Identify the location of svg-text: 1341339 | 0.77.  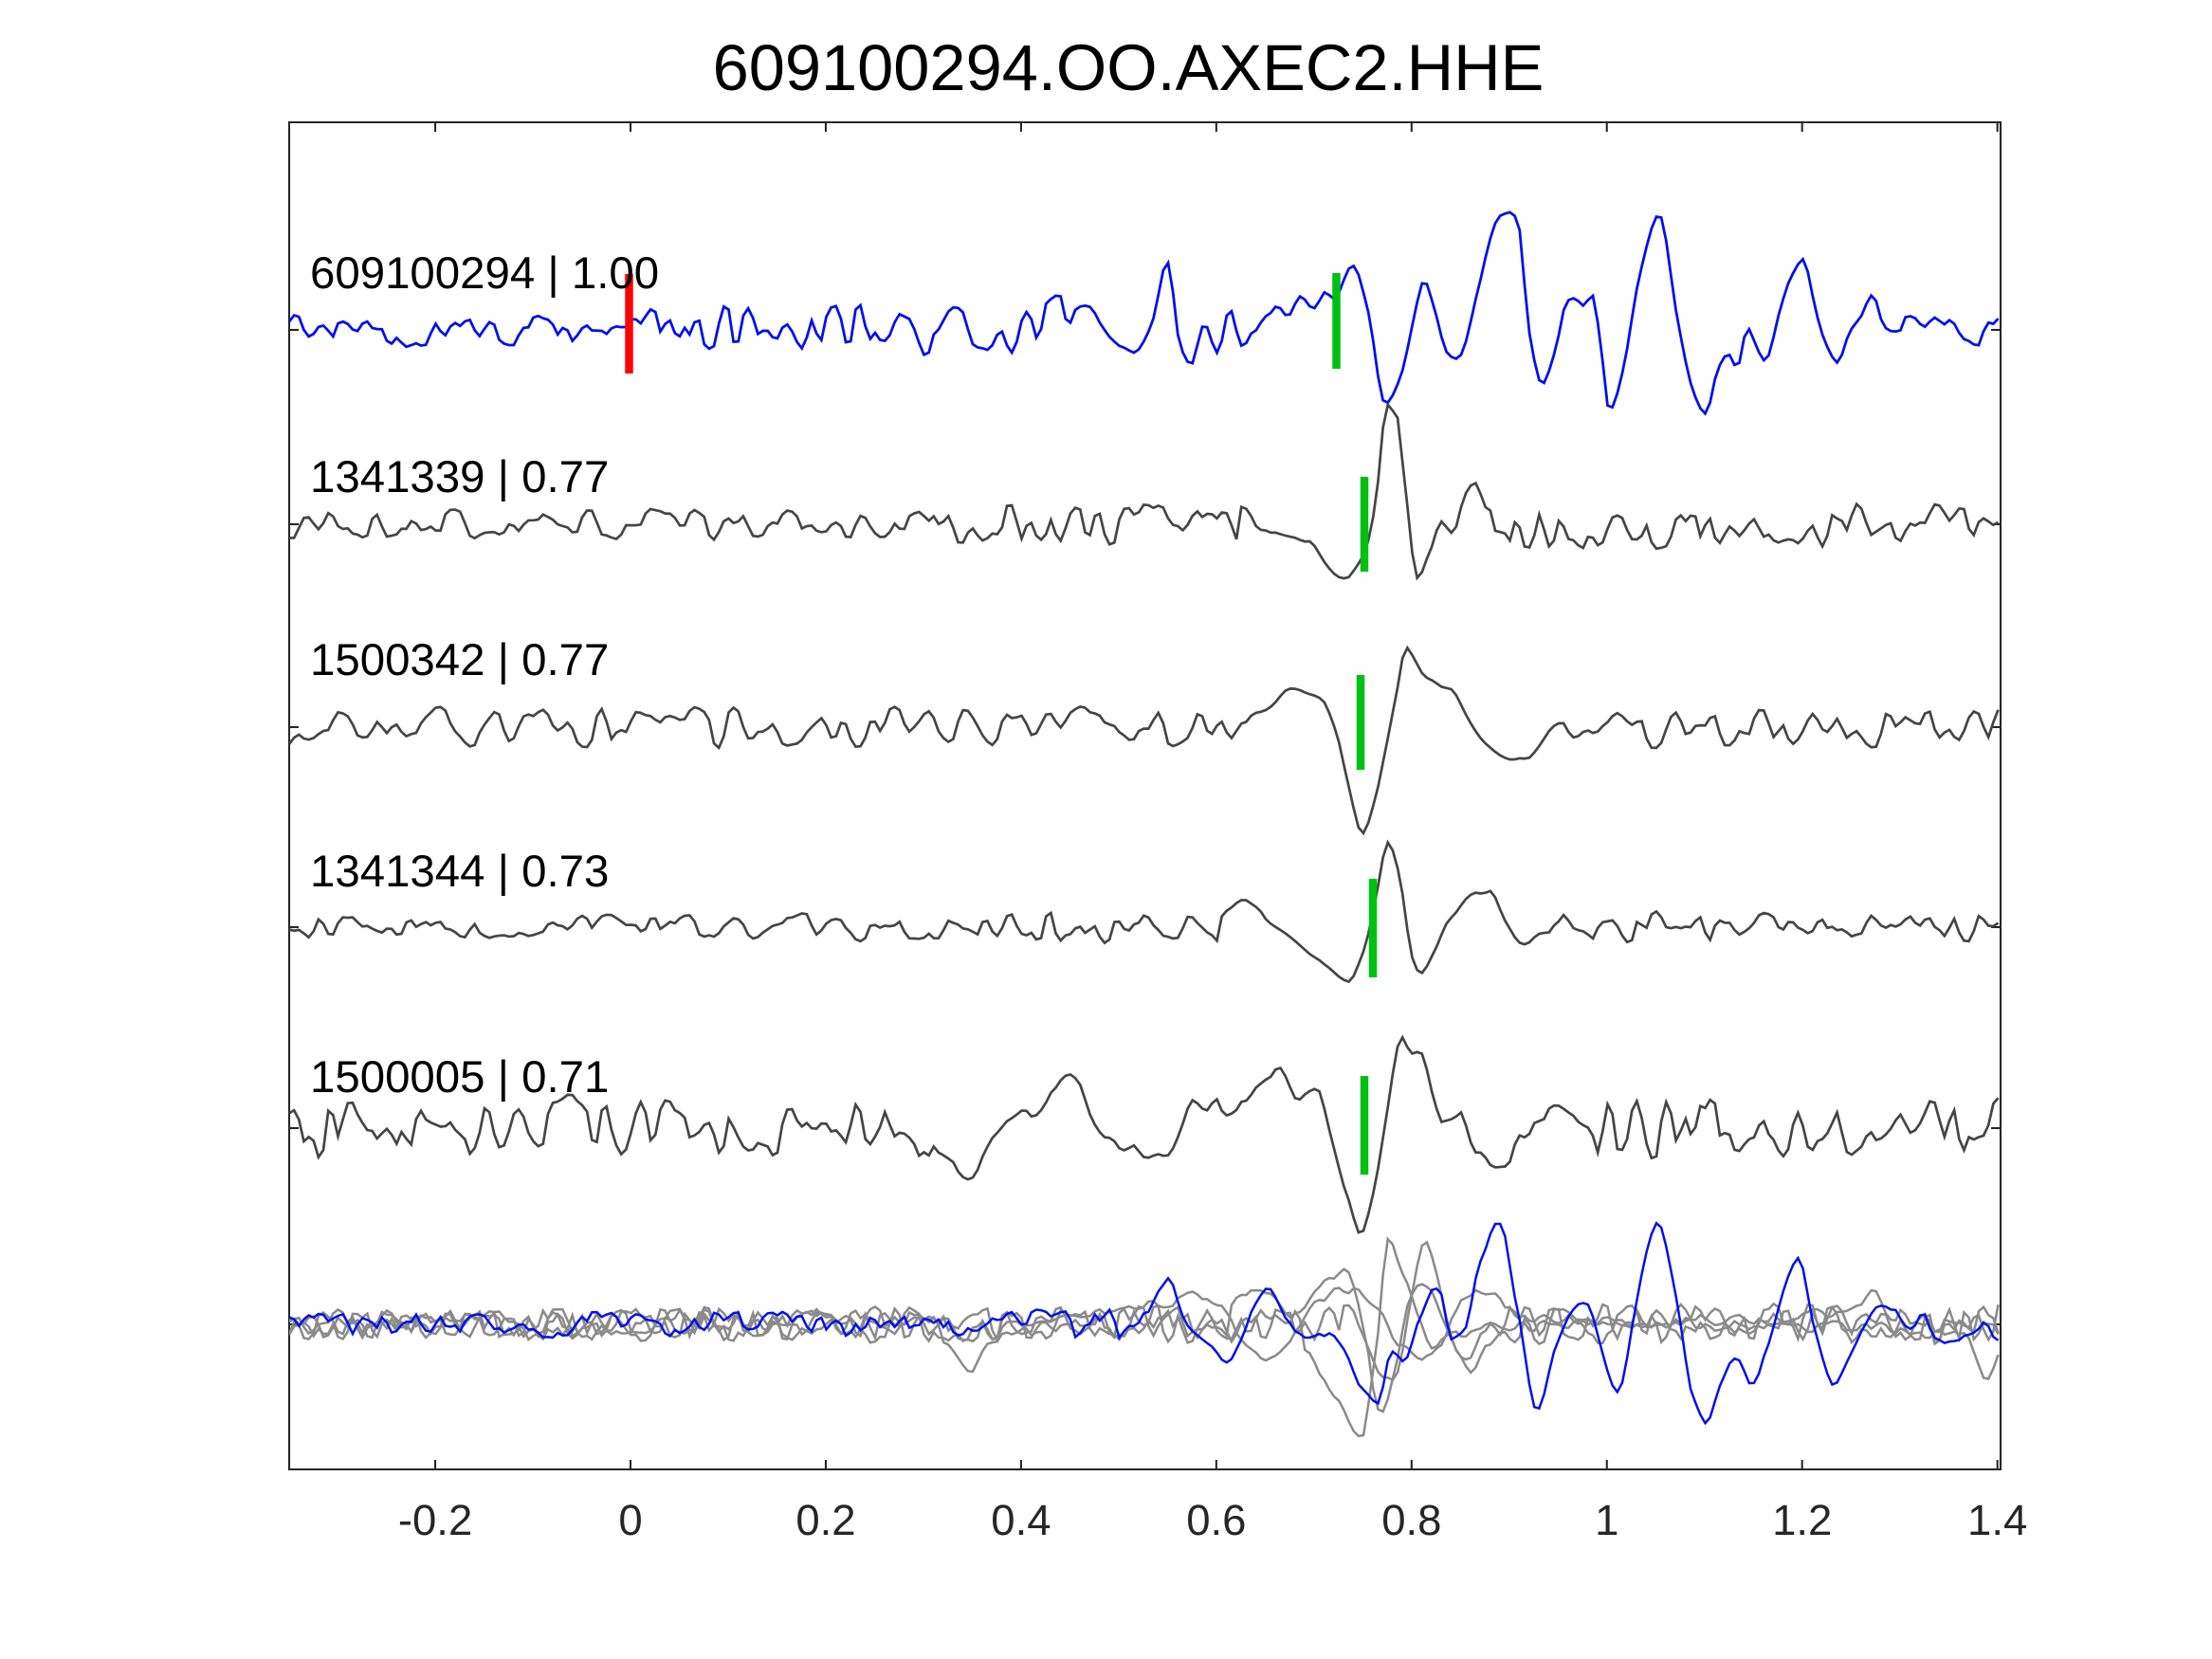
(459, 477).